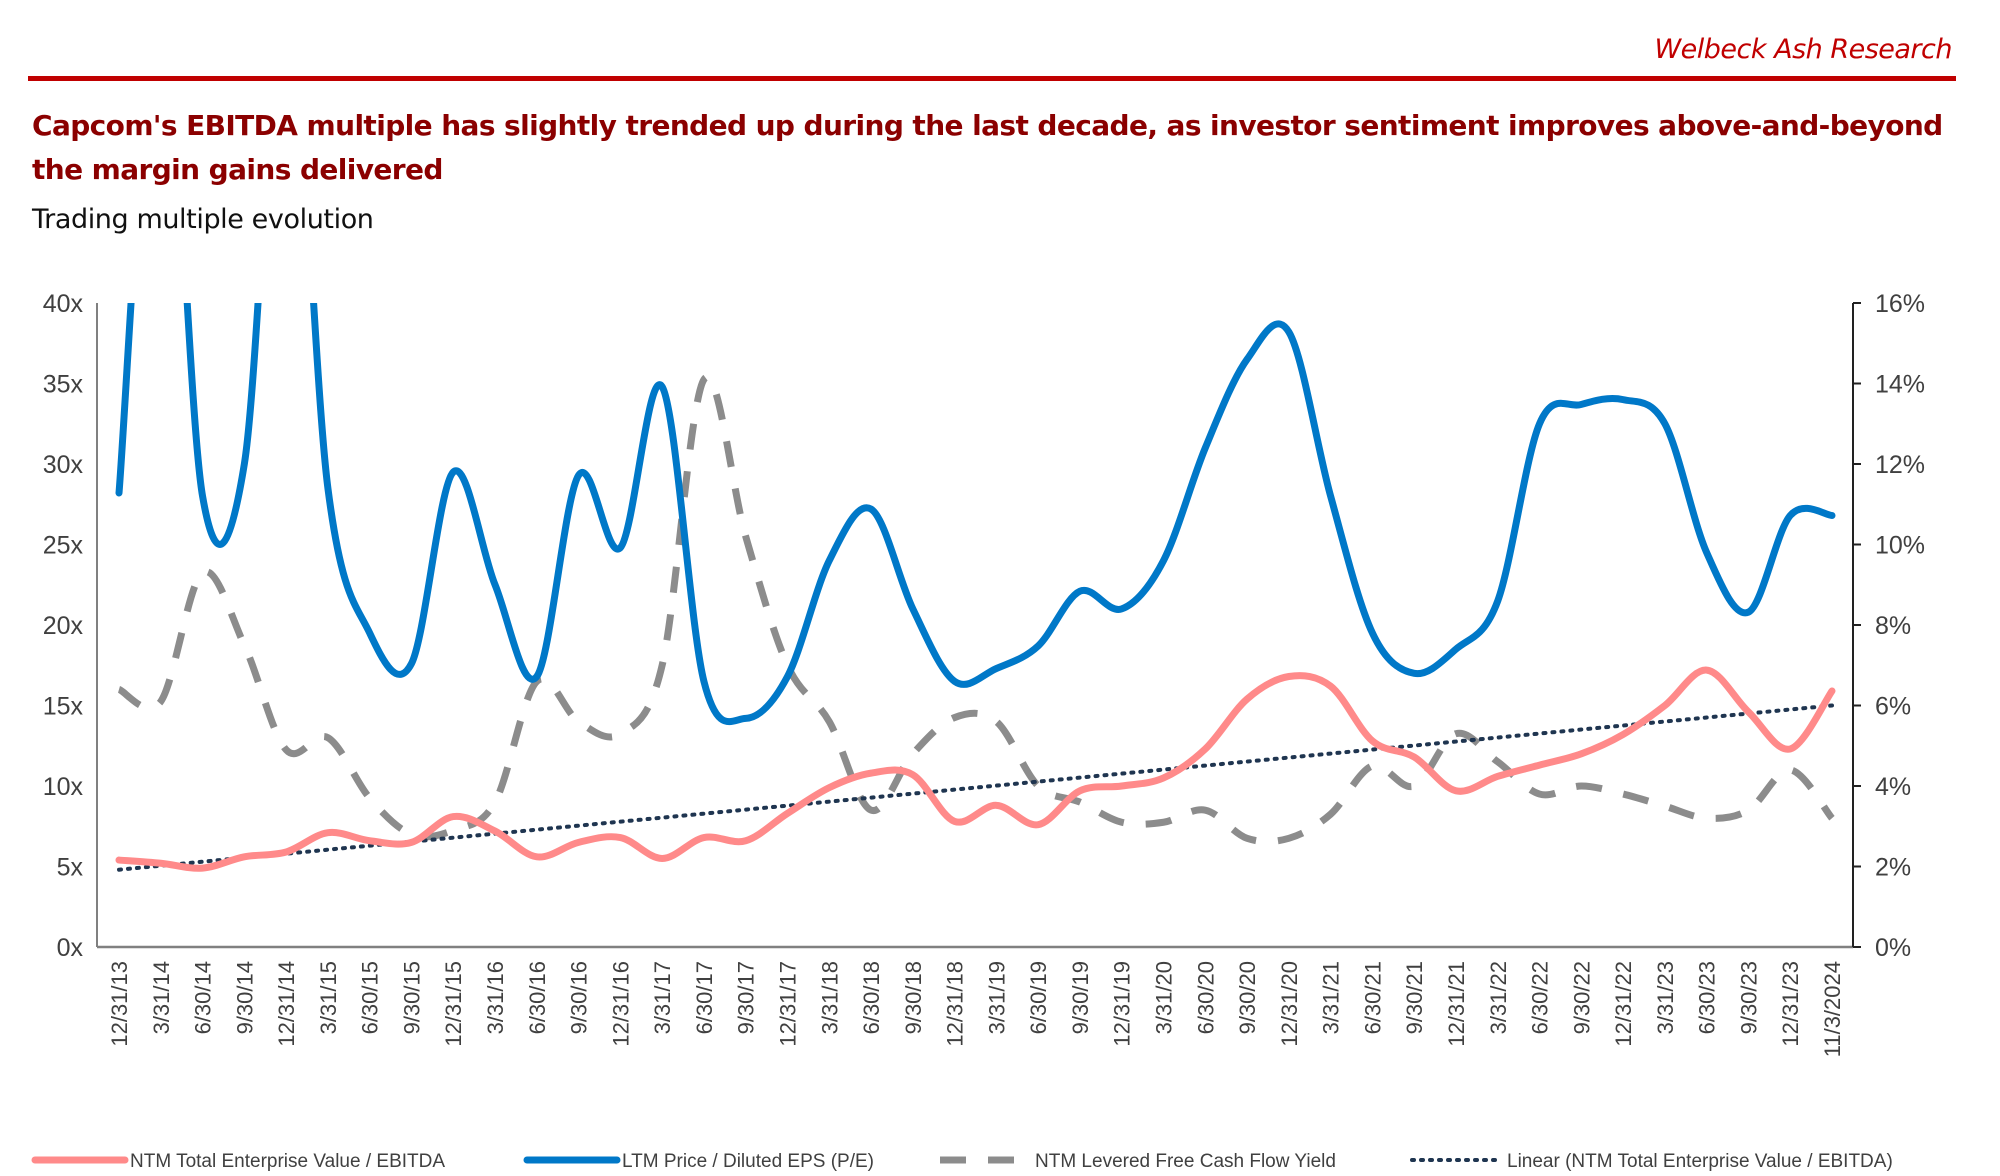 Image resolution: width=2000 pixels, height=1176 pixels. What do you see at coordinates (411, 997) in the screenshot?
I see `x-tick-label: 9/30/15` at bounding box center [411, 997].